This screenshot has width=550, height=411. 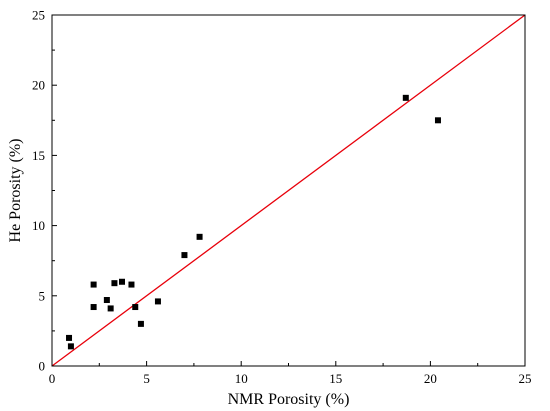 What do you see at coordinates (52, 378) in the screenshot?
I see `x-tick-label: 0` at bounding box center [52, 378].